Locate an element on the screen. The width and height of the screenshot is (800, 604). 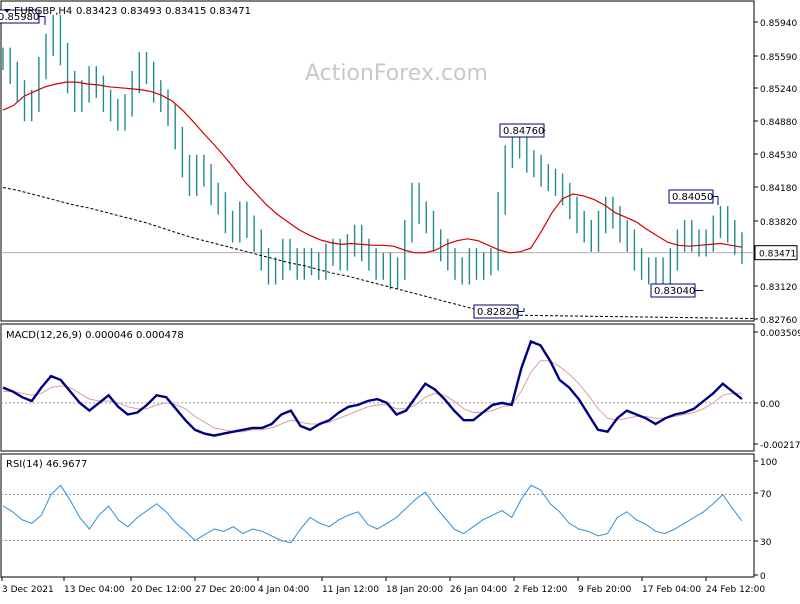
annotation-label: 0.82820 is located at coordinates (497, 312).